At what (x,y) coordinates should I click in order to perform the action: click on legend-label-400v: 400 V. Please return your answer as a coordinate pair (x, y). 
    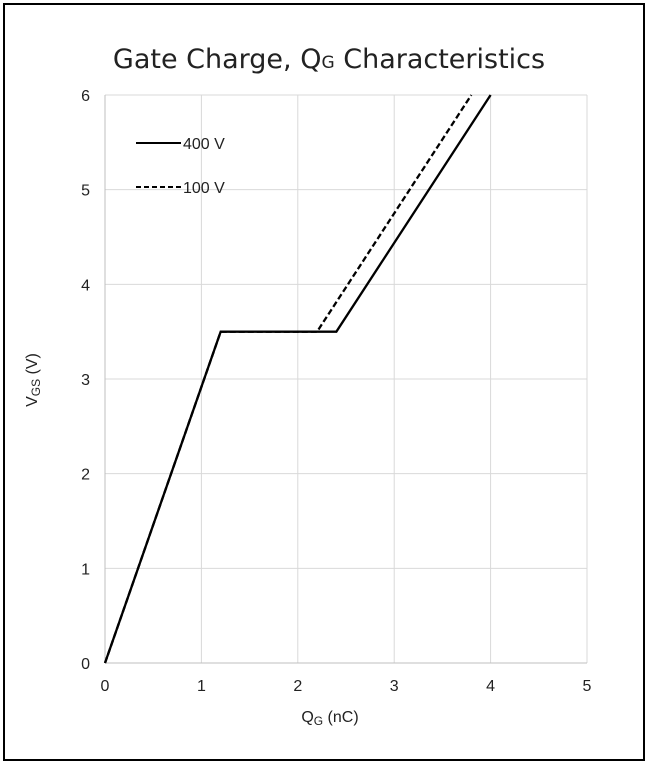
    Looking at the image, I should click on (204, 144).